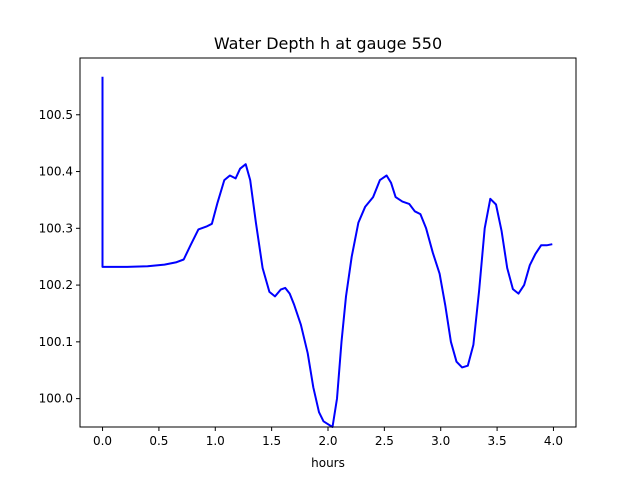 The height and width of the screenshot is (480, 640). I want to click on x-tick-label: 1.5, so click(271, 441).